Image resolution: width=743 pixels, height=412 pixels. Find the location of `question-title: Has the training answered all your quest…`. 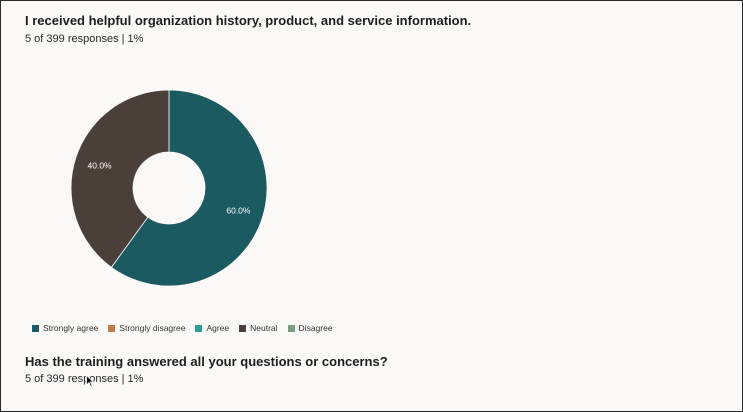

question-title: Has the training answered all your quest… is located at coordinates (206, 361).